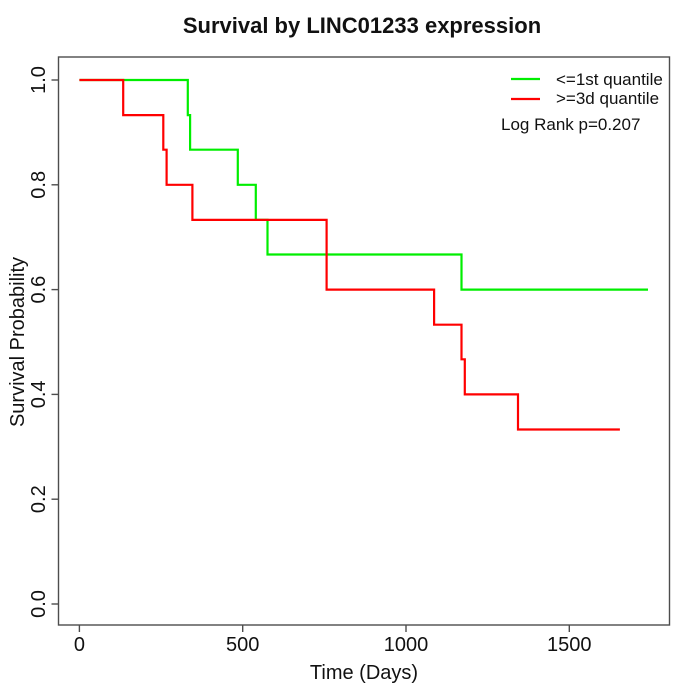 The width and height of the screenshot is (700, 700). I want to click on y-tick-label: 0.4, so click(39, 394).